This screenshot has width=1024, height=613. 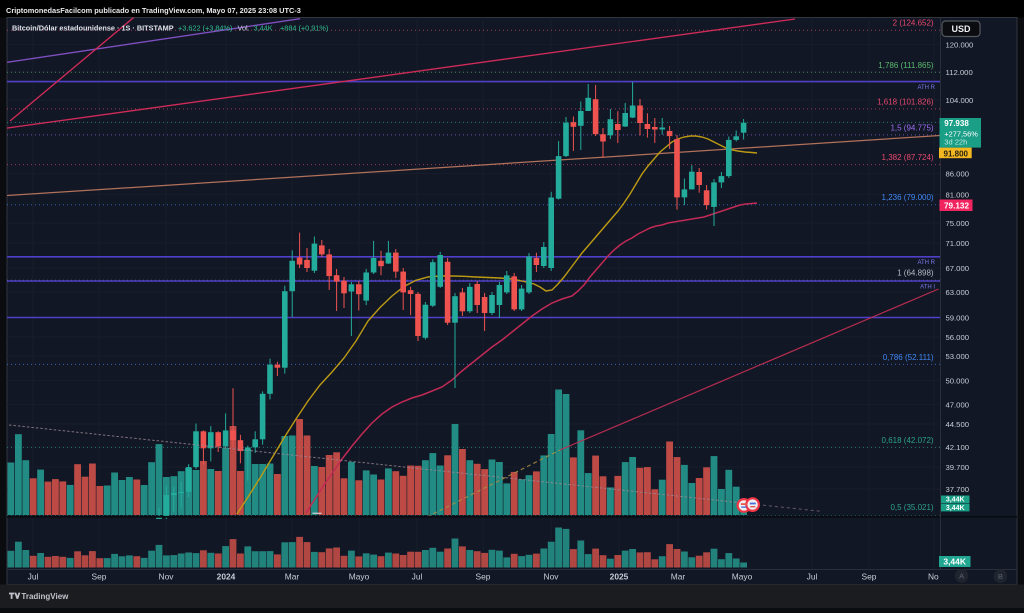 I want to click on svg-text: 2025, so click(x=619, y=577).